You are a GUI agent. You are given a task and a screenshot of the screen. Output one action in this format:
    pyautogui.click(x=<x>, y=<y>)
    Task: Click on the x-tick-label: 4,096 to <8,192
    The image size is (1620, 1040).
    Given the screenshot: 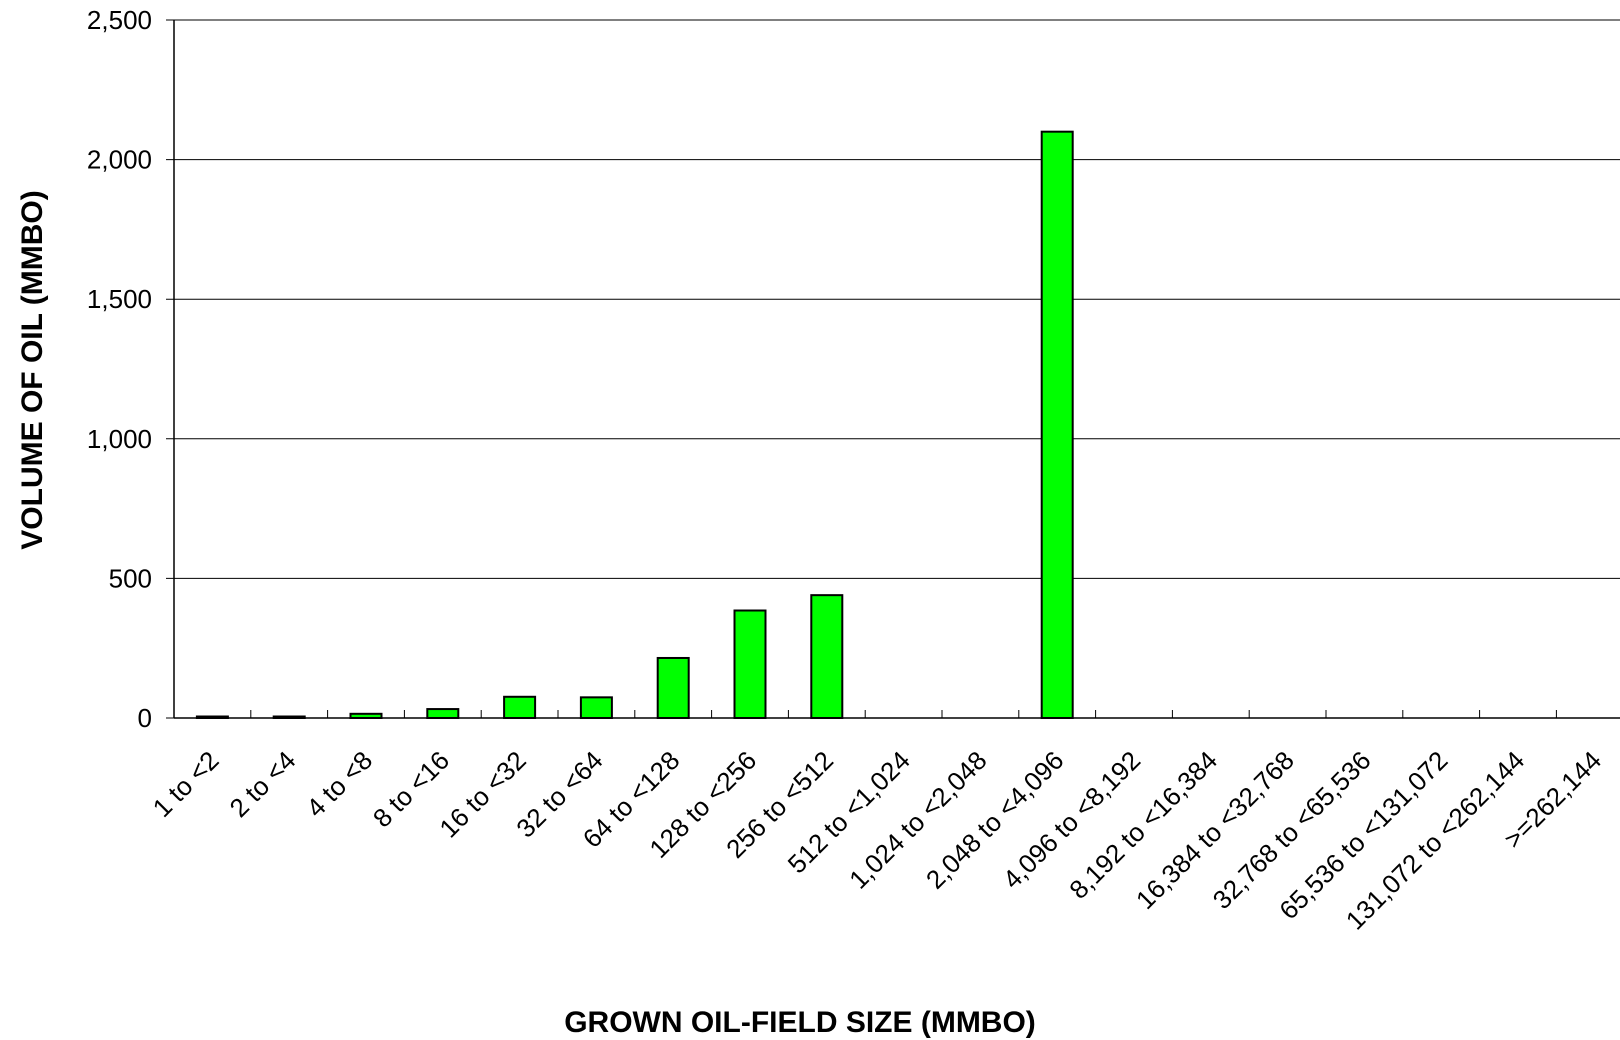 What is the action you would take?
    pyautogui.click(x=1072, y=820)
    